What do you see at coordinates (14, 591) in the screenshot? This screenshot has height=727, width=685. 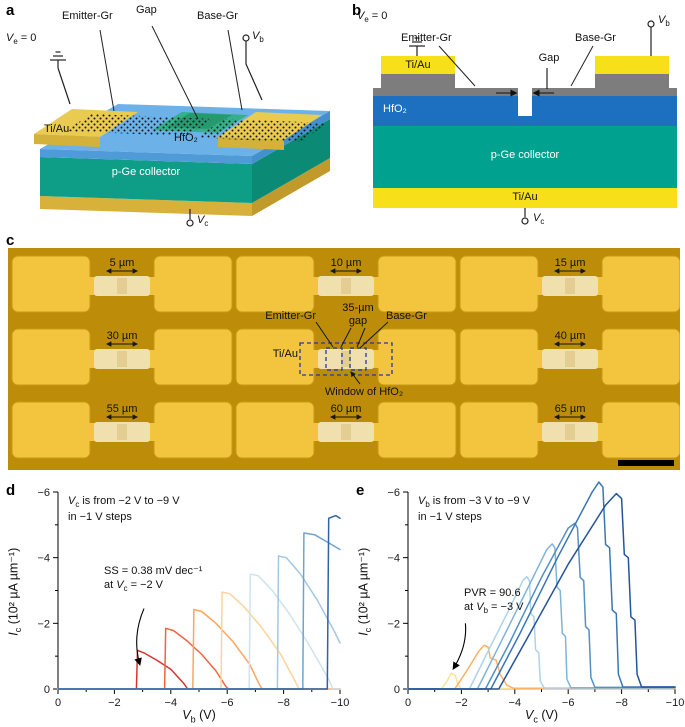 I see `chart-d-y-axis-label: Ic (10² µA µm⁻¹)` at bounding box center [14, 591].